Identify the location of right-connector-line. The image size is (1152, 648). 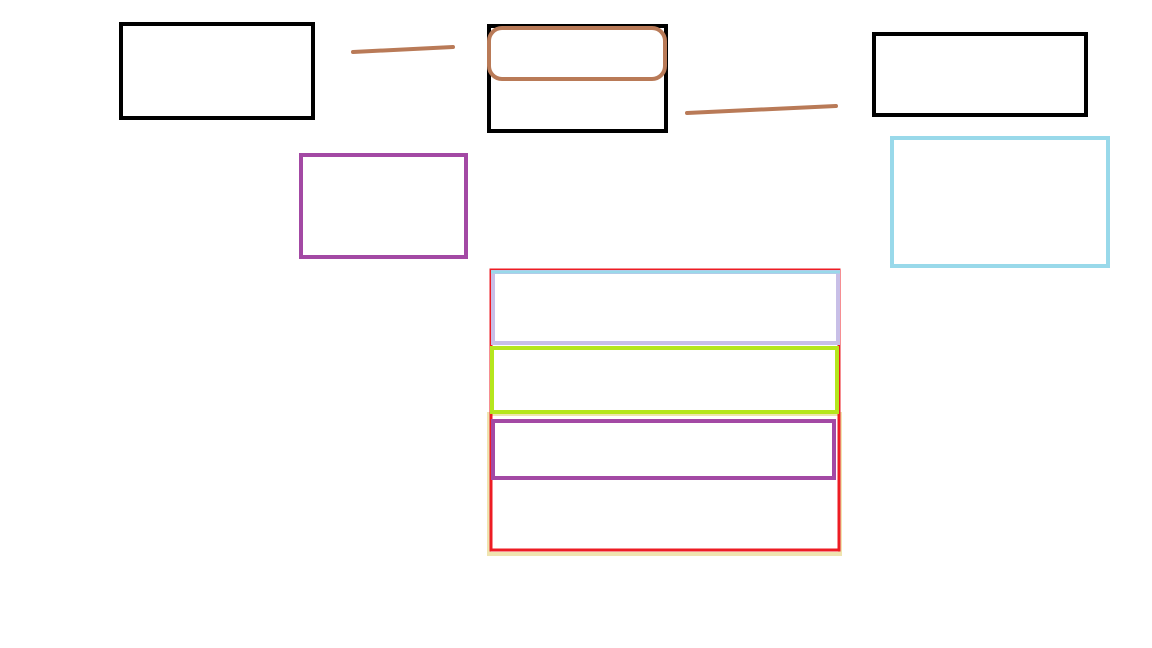
(761, 109).